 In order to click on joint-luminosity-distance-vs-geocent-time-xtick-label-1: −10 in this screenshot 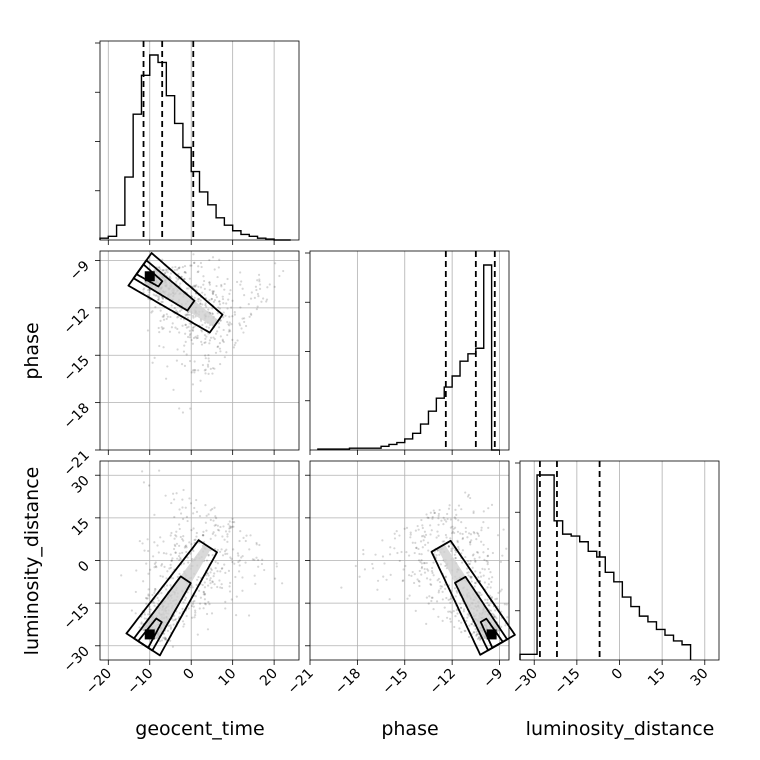, I will do `click(140, 682)`.